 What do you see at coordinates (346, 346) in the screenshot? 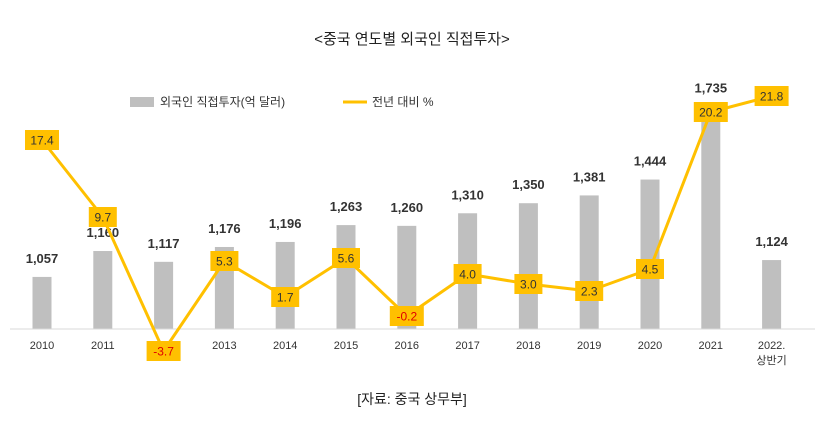
I see `category-label: 2015` at bounding box center [346, 346].